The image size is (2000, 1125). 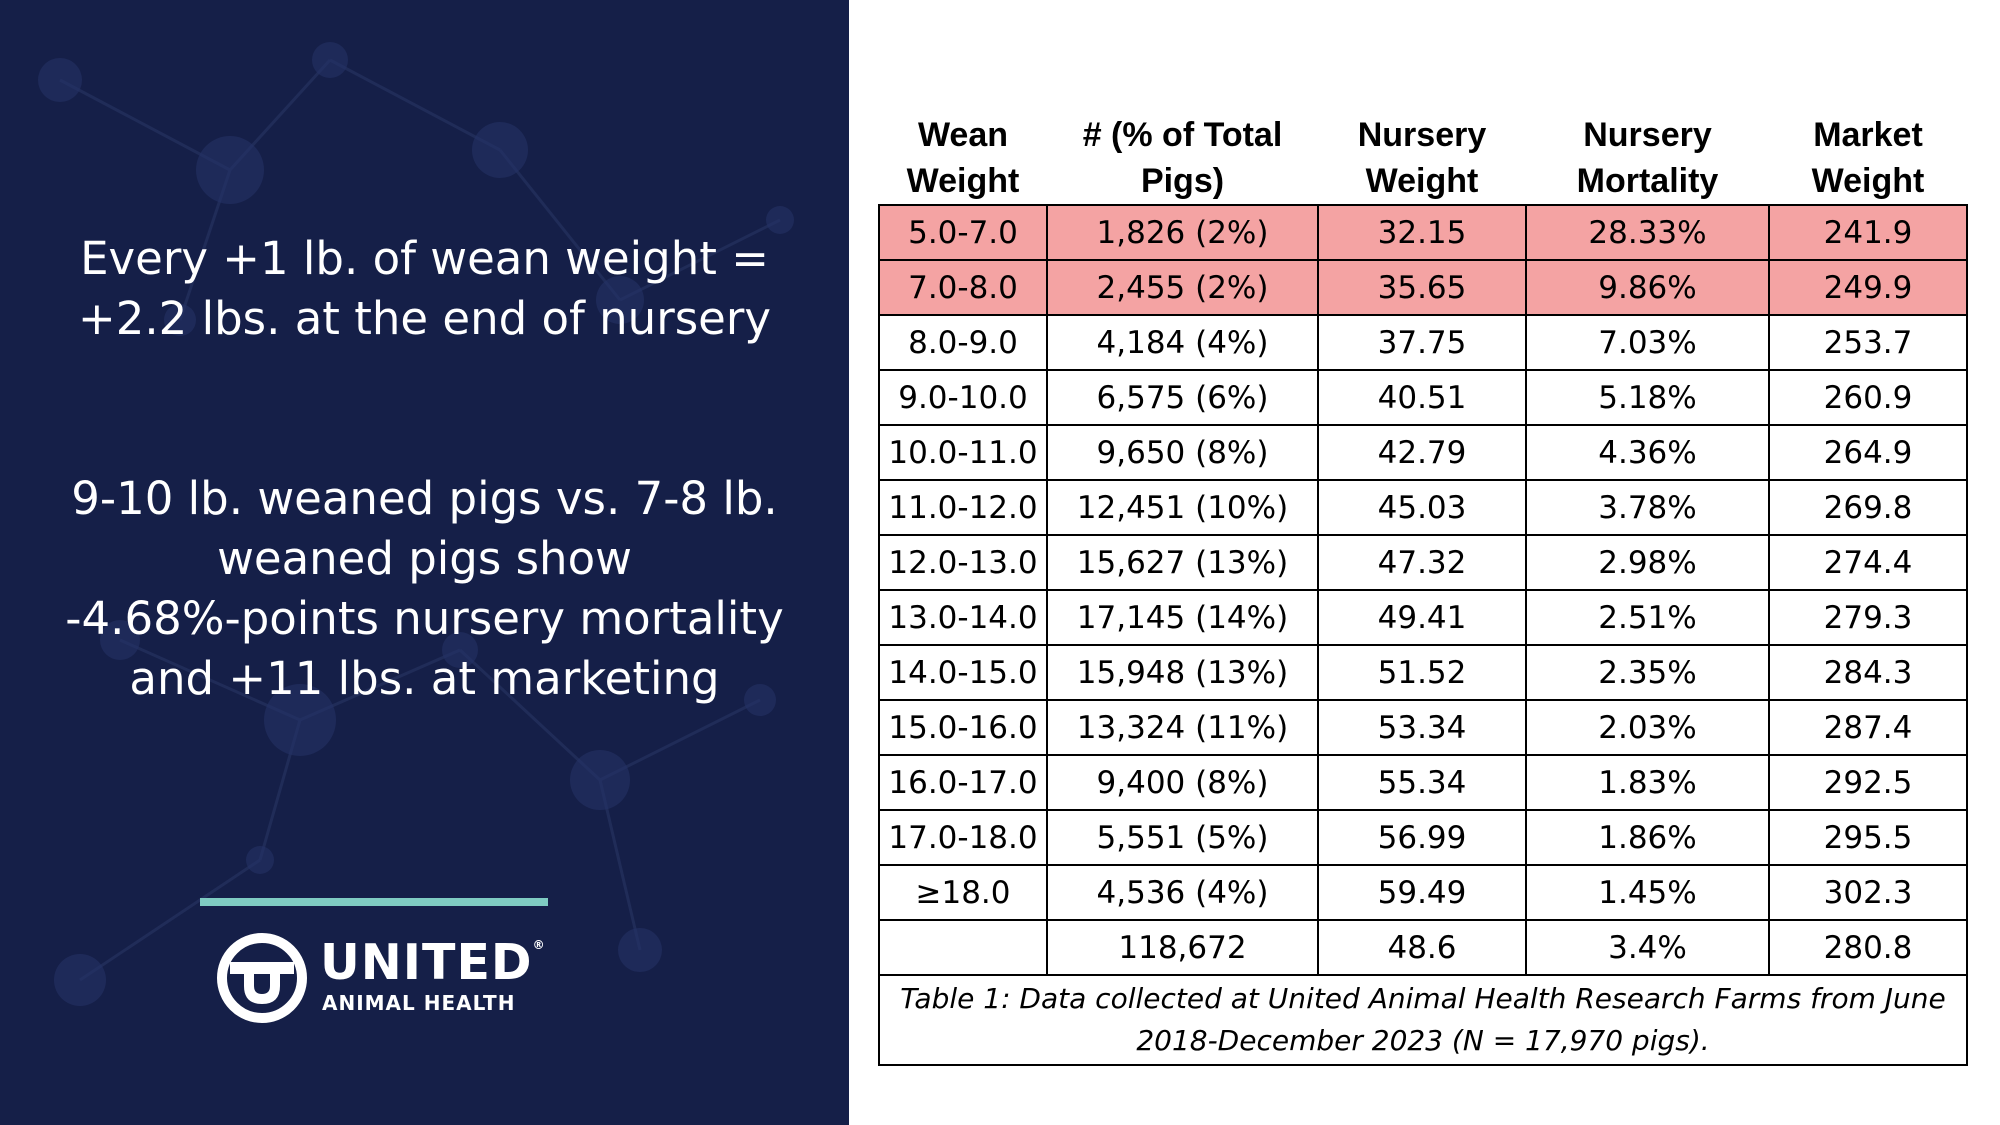 I want to click on column-header-line: Market, so click(x=1868, y=135).